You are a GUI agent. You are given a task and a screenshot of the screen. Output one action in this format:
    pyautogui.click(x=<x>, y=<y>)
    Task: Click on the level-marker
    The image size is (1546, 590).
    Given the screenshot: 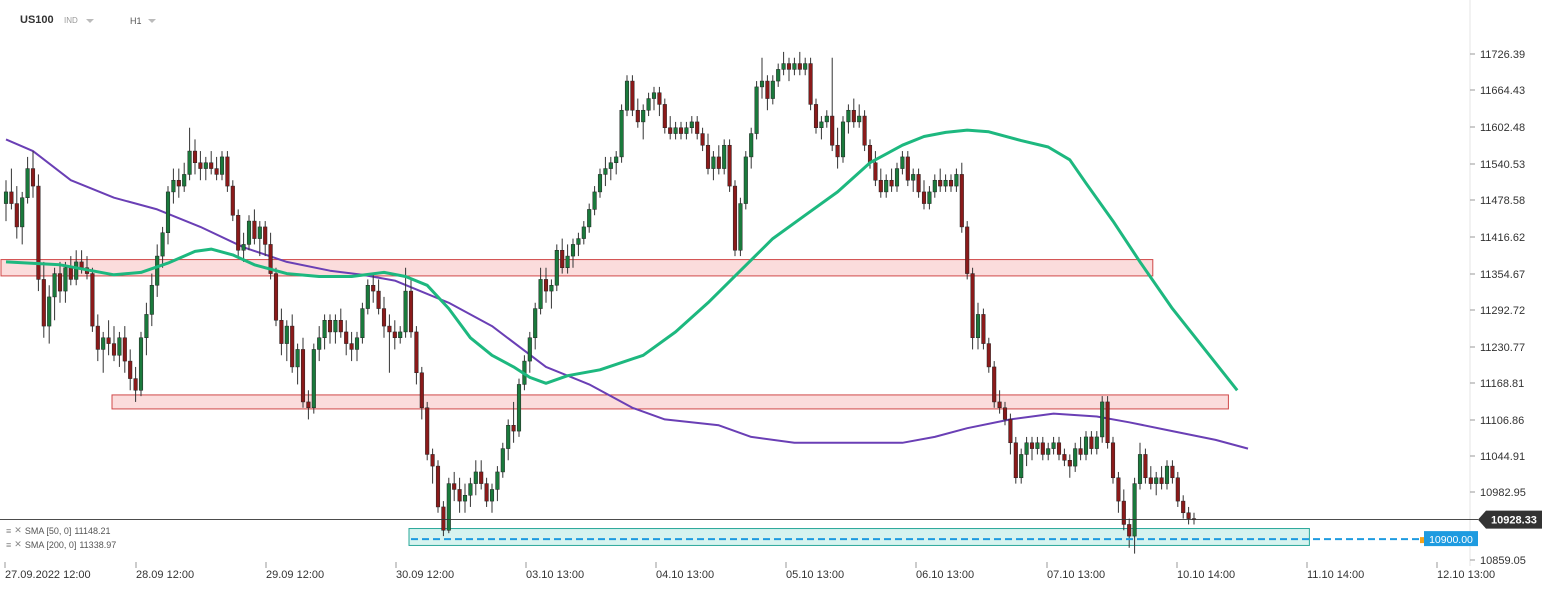 What is the action you would take?
    pyautogui.click(x=1422, y=540)
    